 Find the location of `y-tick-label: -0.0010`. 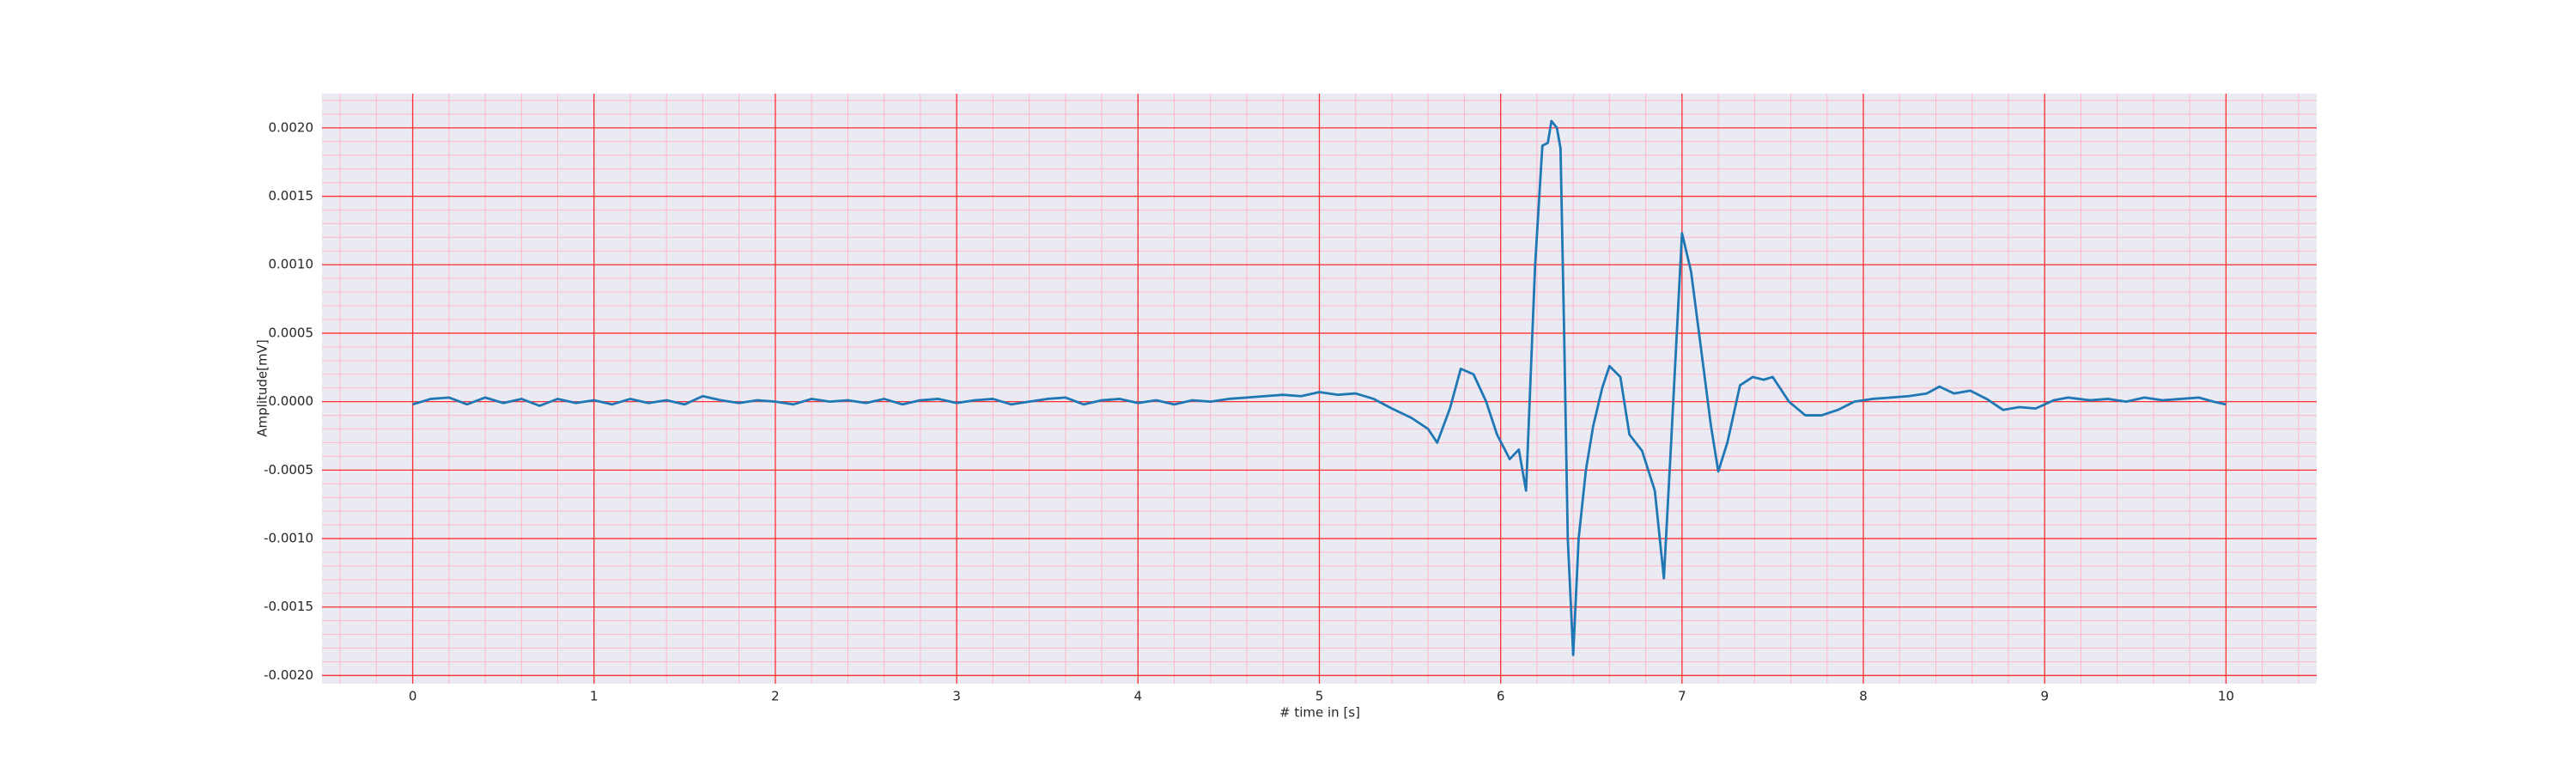

y-tick-label: -0.0010 is located at coordinates (289, 538).